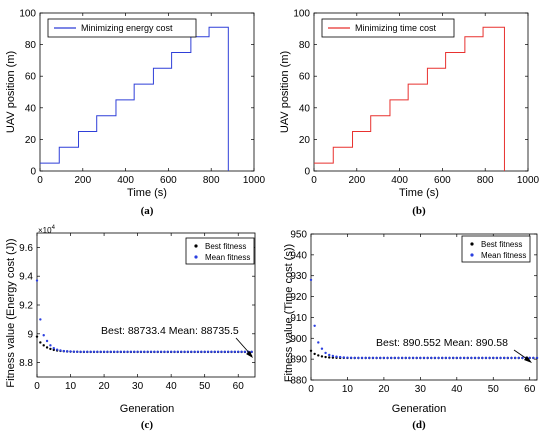 Image resolution: width=550 pixels, height=433 pixels. What do you see at coordinates (147, 211) in the screenshot?
I see `caption-a: (a)` at bounding box center [147, 211].